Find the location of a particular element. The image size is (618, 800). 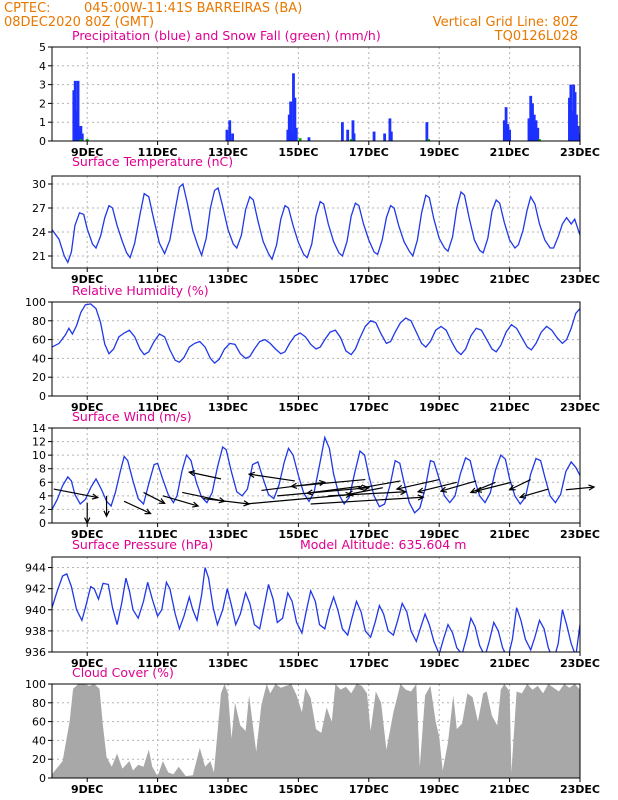

temperature-plot is located at coordinates (316, 223).